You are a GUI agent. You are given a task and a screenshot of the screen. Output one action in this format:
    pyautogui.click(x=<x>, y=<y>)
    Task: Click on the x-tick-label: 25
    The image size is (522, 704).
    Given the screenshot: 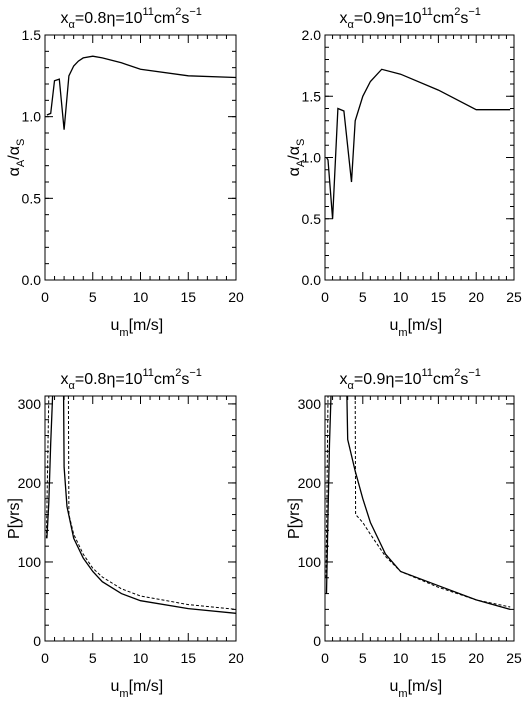 What is the action you would take?
    pyautogui.click(x=514, y=658)
    